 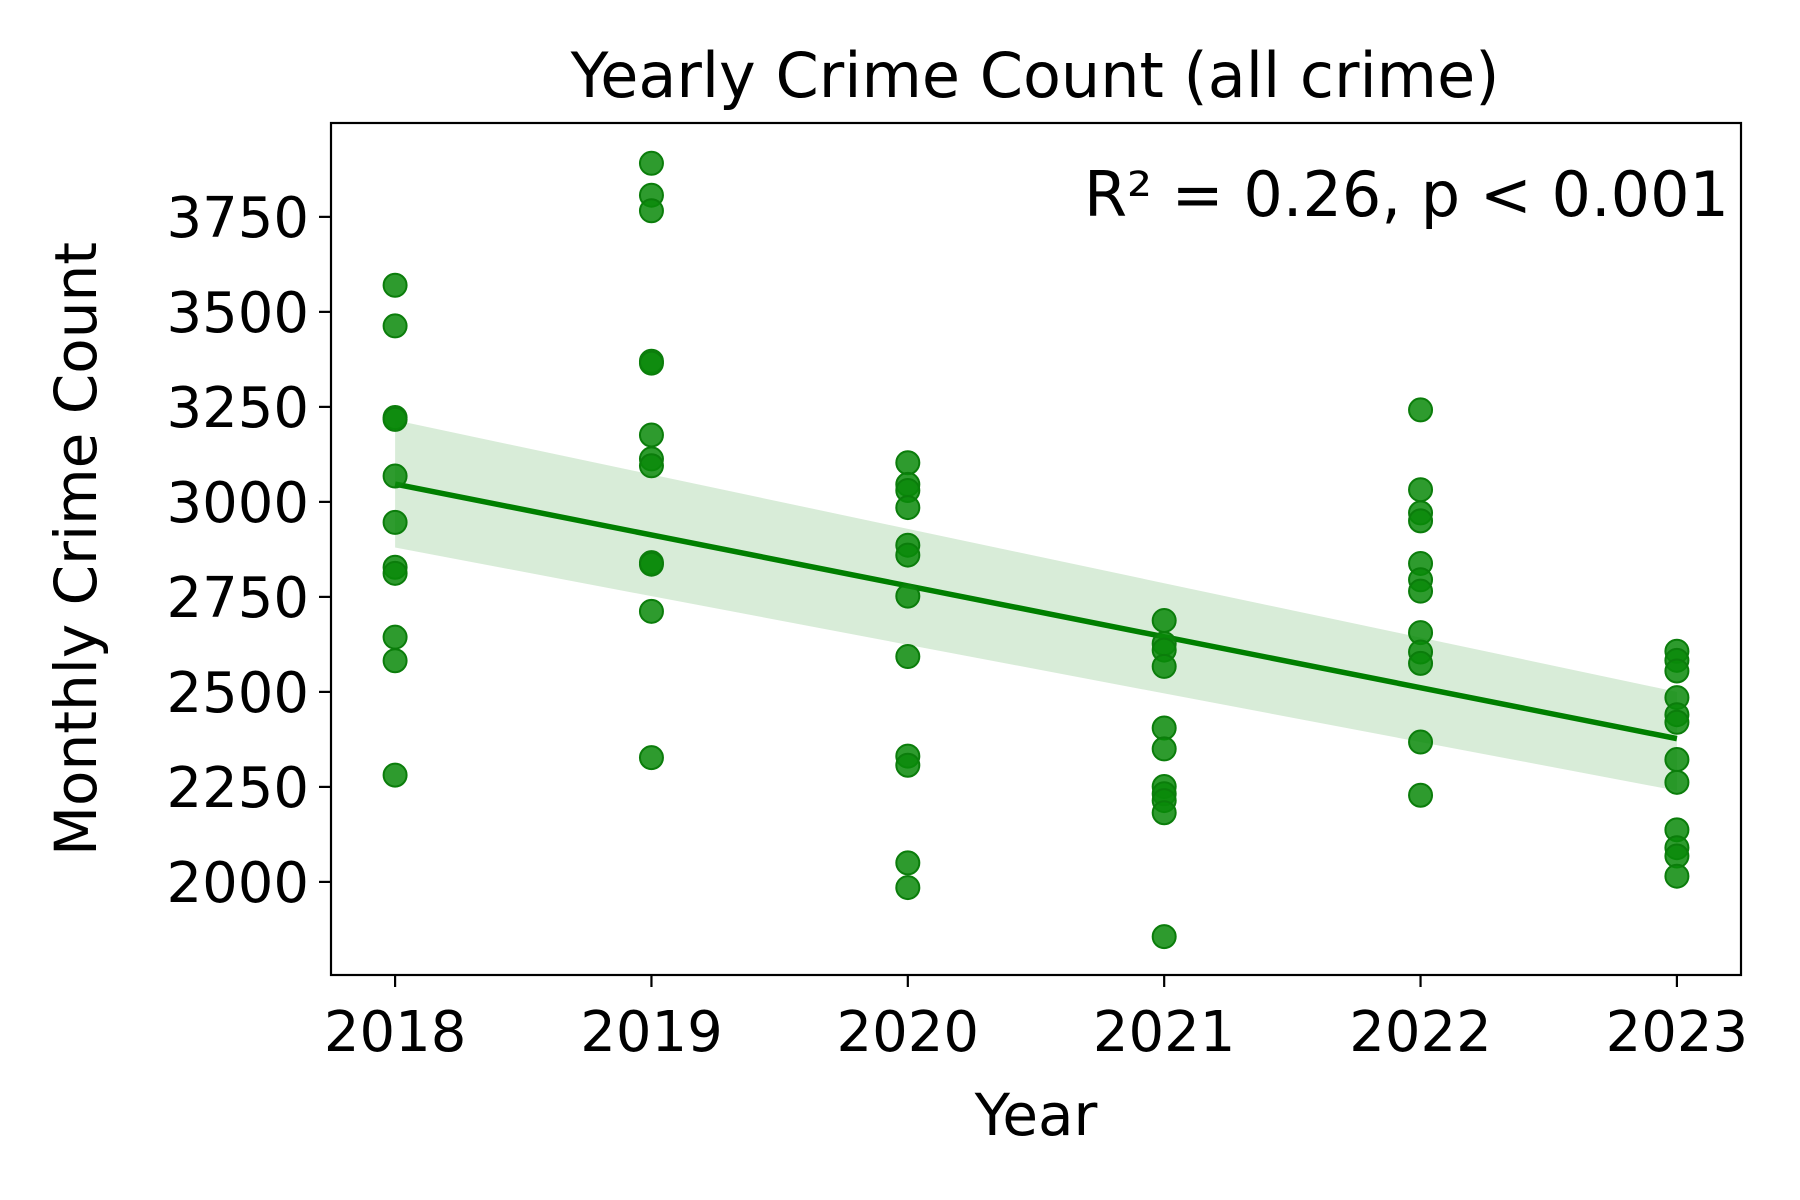 I want to click on y-tick-label: 2500, so click(x=237, y=693).